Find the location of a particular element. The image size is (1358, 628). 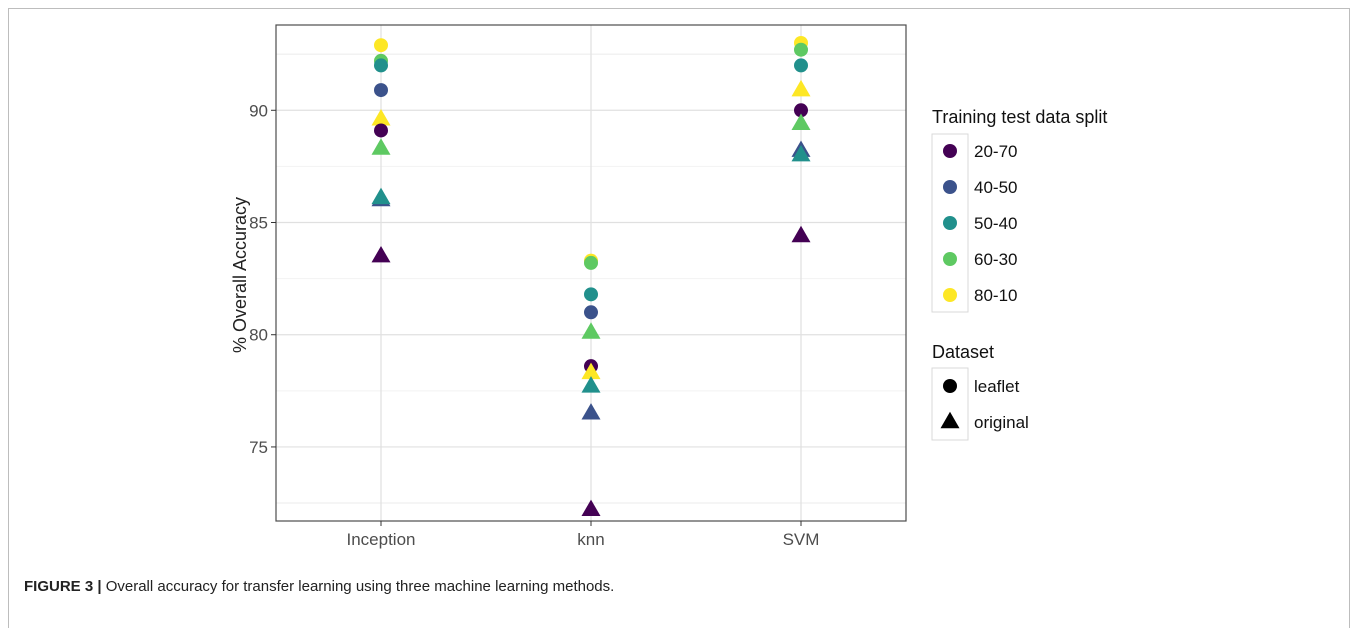

y-tick-label: 75 is located at coordinates (258, 447).